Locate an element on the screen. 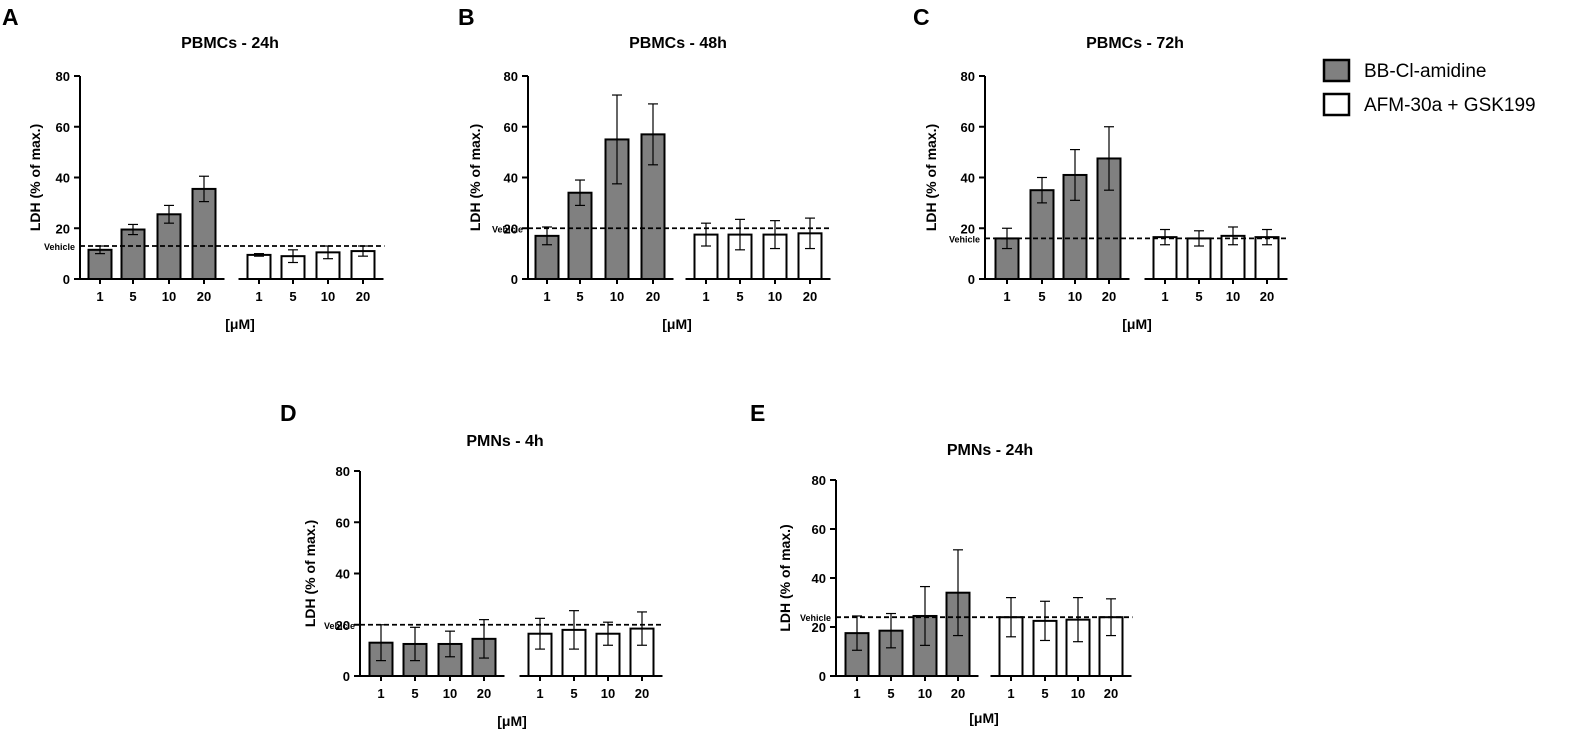 Image resolution: width=1590 pixels, height=741 pixels. y-tick-label-e: 60 is located at coordinates (819, 529).